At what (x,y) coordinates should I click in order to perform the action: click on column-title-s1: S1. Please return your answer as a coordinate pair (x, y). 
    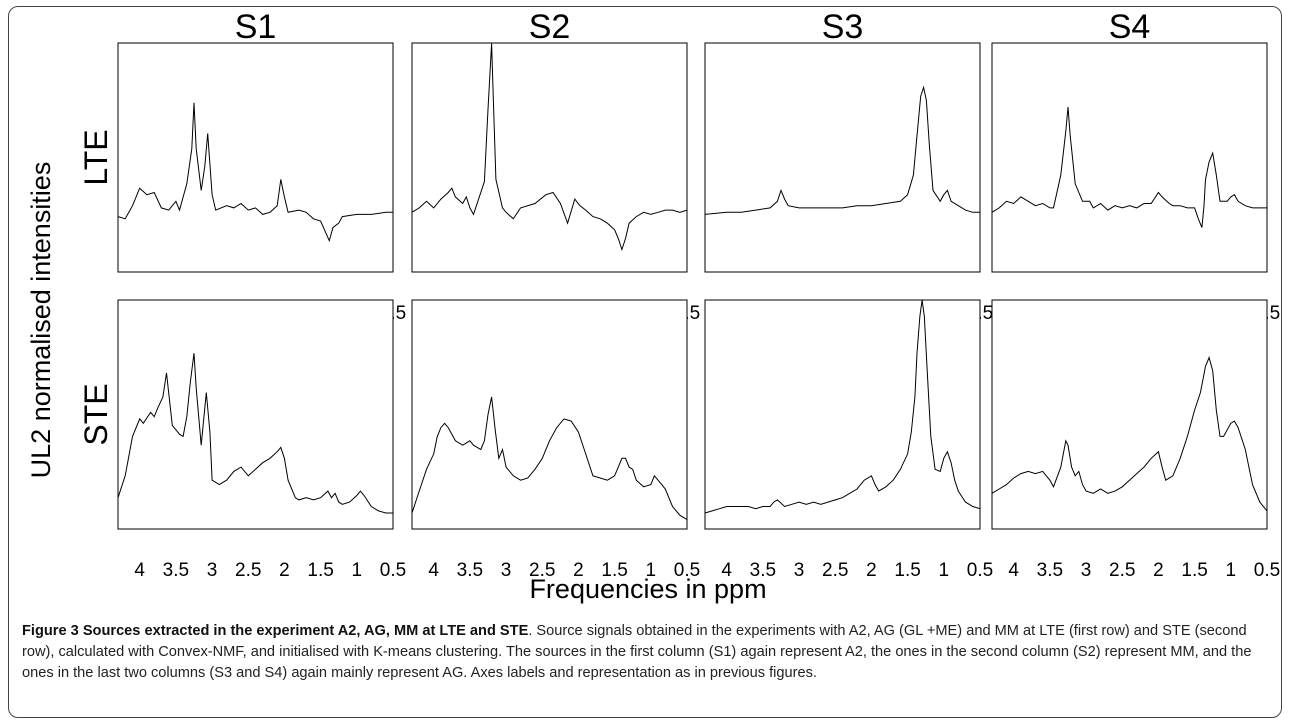
    Looking at the image, I should click on (256, 27).